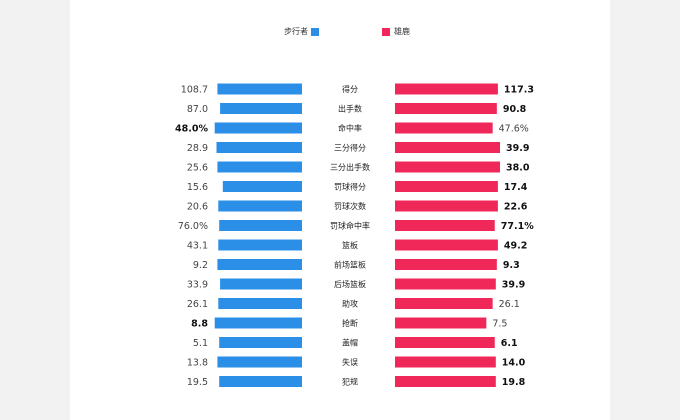  Describe the element at coordinates (350, 148) in the screenshot. I see `category-label: 三分得分` at that location.